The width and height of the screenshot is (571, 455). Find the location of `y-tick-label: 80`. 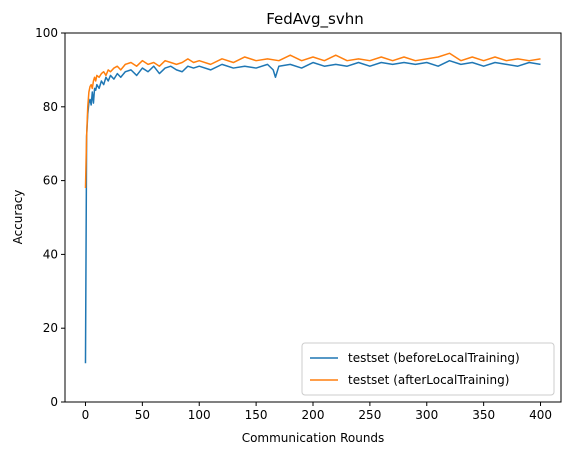

y-tick-label: 80 is located at coordinates (50, 107).